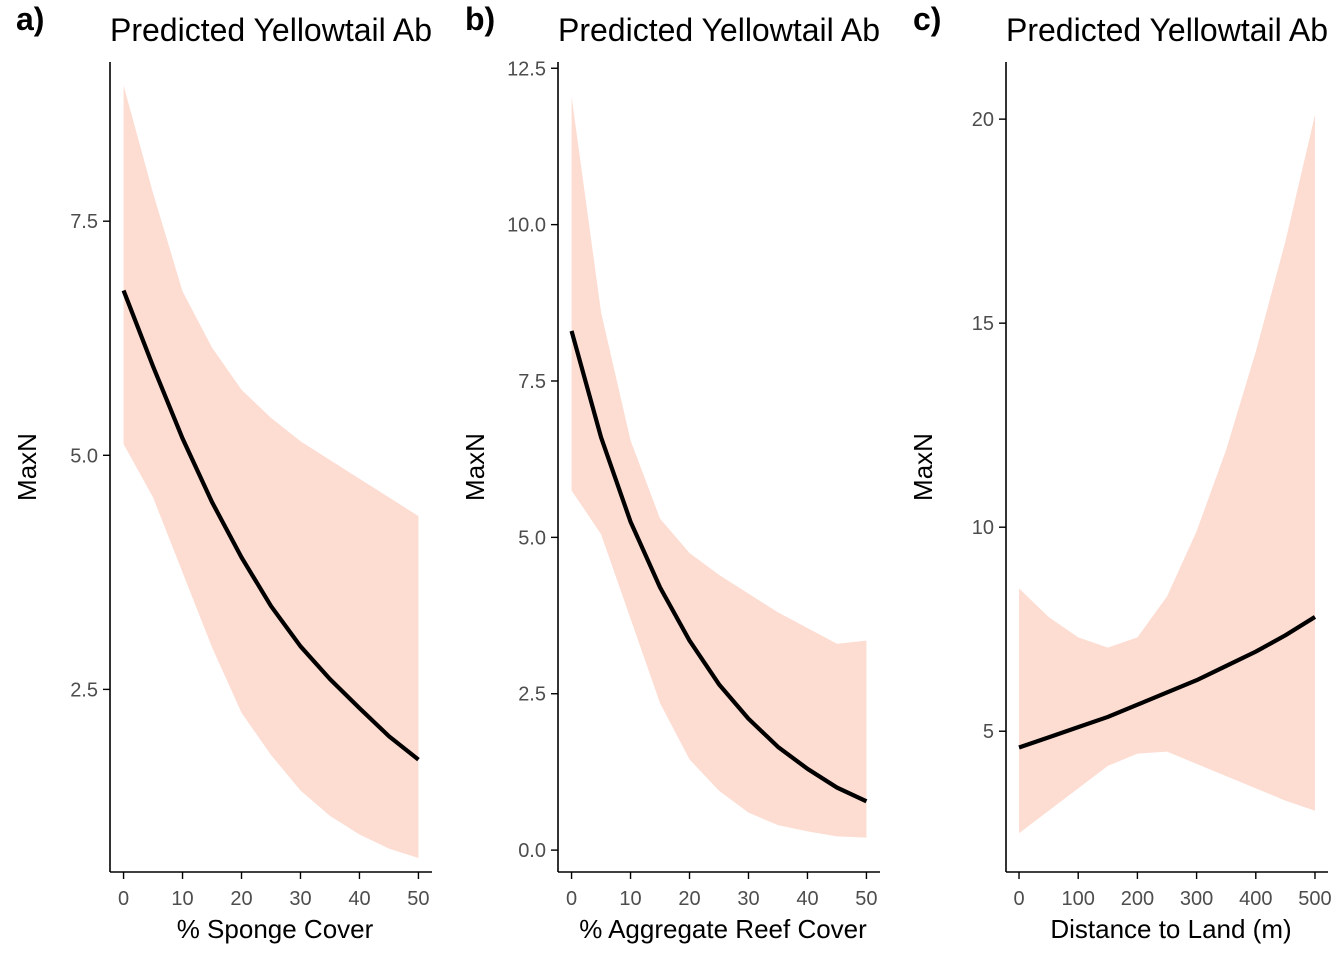  What do you see at coordinates (1078, 899) in the screenshot?
I see `x-tick-label: 100` at bounding box center [1078, 899].